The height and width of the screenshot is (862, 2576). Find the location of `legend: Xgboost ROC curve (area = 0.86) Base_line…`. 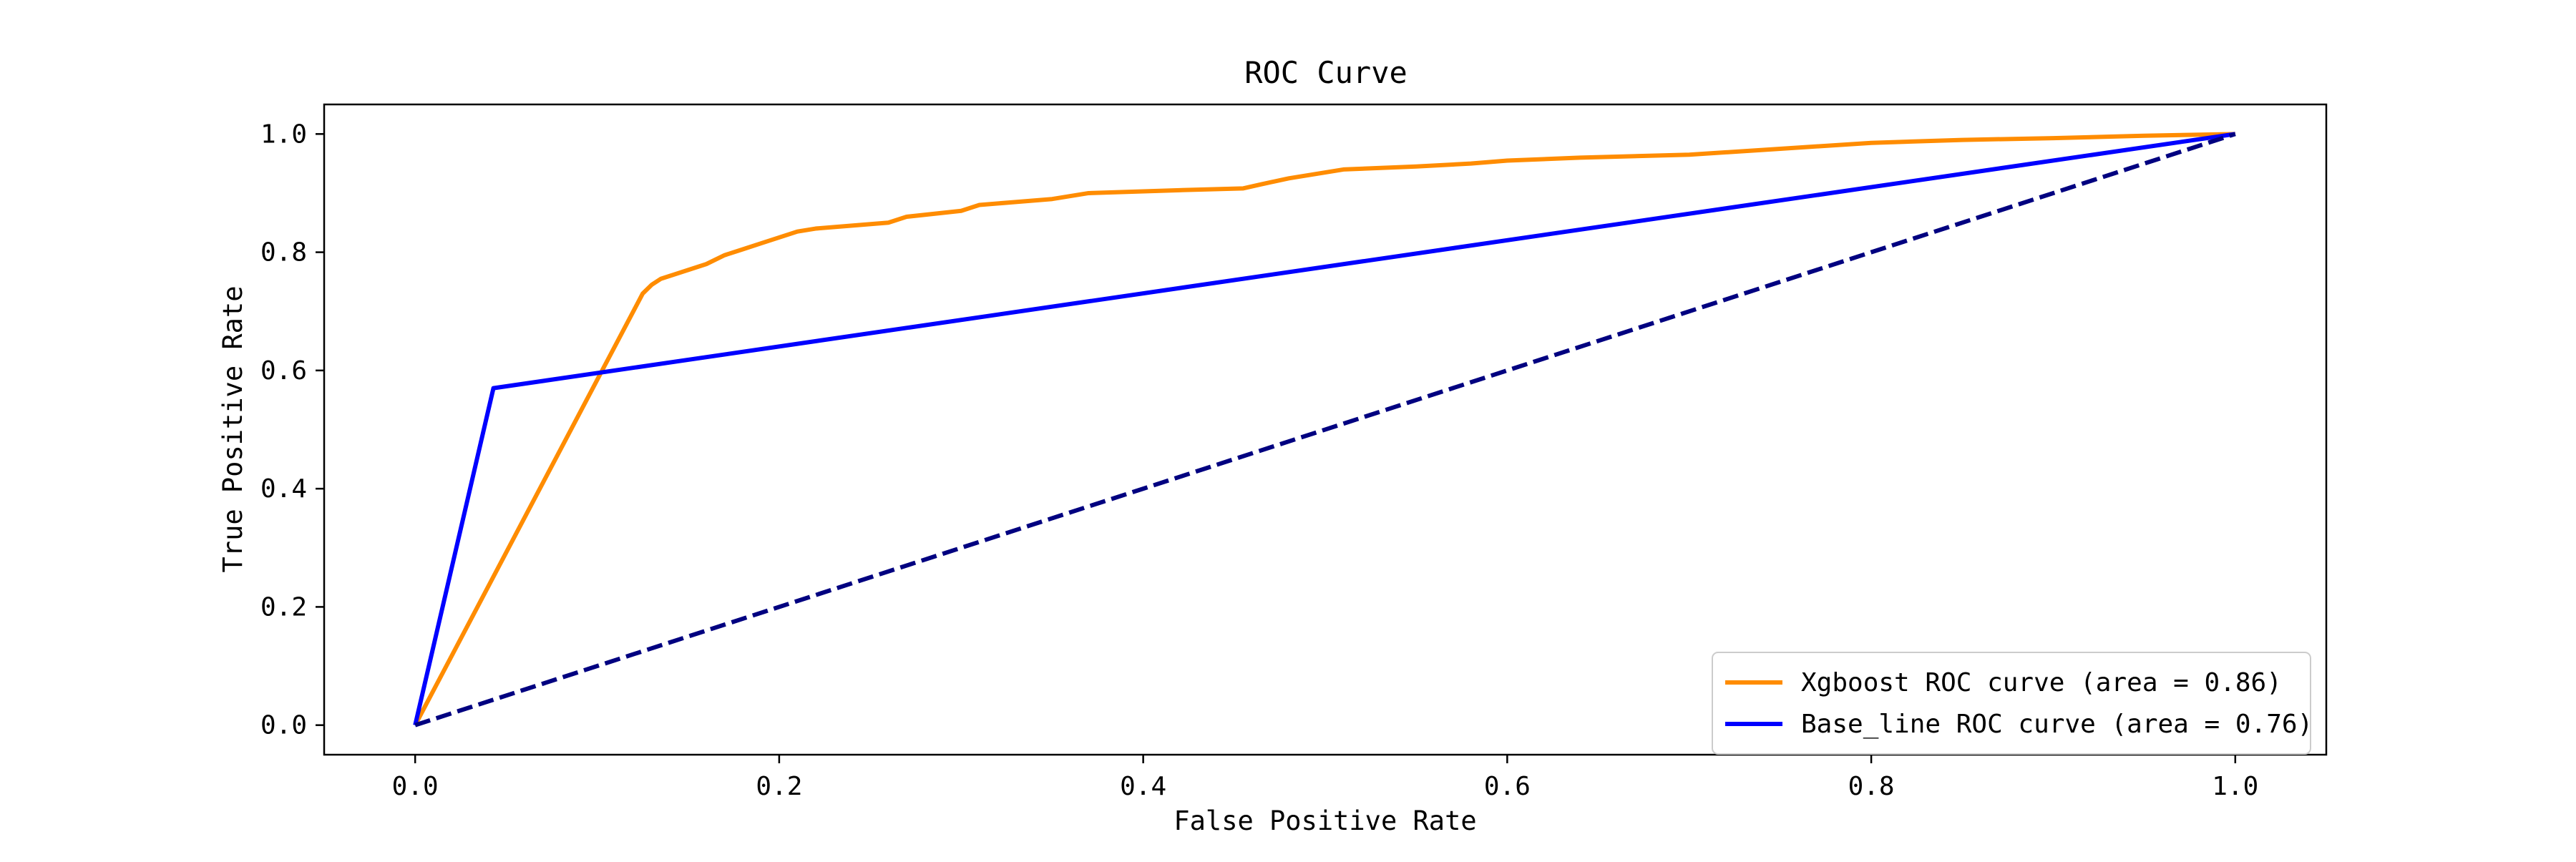

legend: Xgboost ROC curve (area = 0.86) Base_line… is located at coordinates (2012, 704).